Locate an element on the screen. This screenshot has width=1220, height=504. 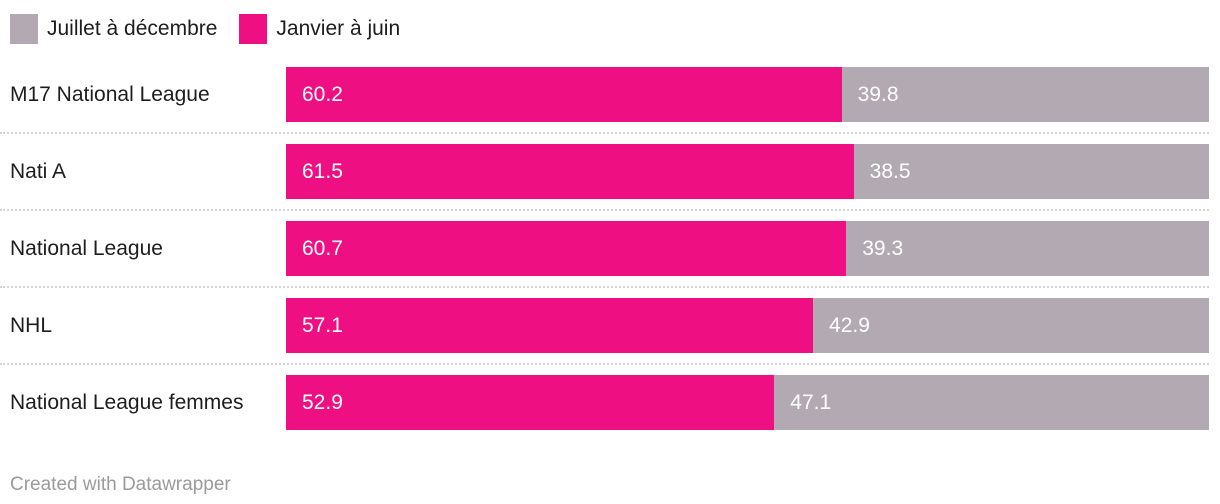
value-label: 61.5 is located at coordinates (322, 171).